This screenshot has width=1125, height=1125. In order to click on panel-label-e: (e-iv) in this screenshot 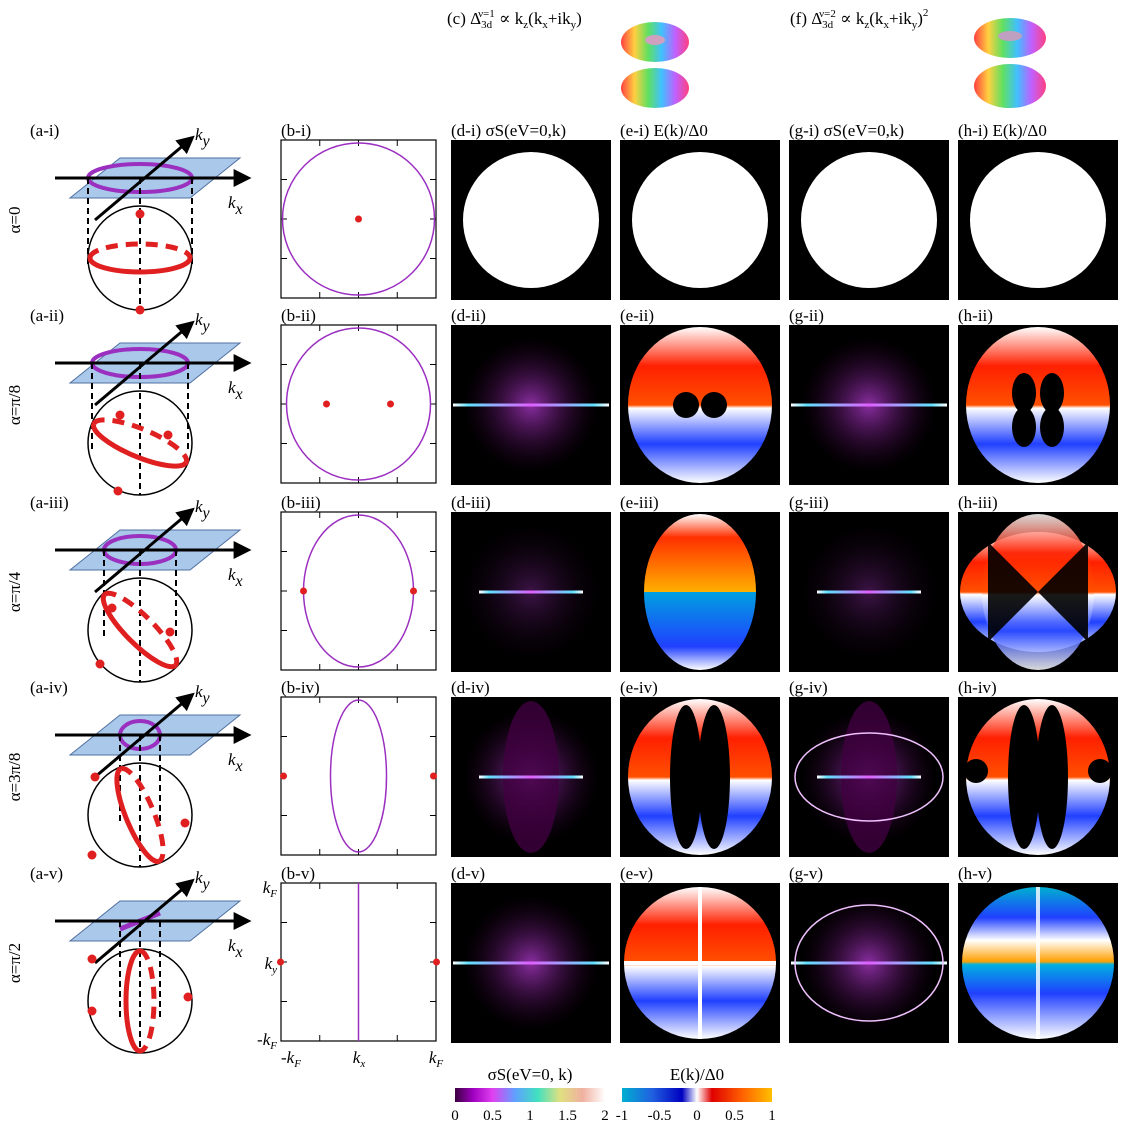, I will do `click(639, 687)`.